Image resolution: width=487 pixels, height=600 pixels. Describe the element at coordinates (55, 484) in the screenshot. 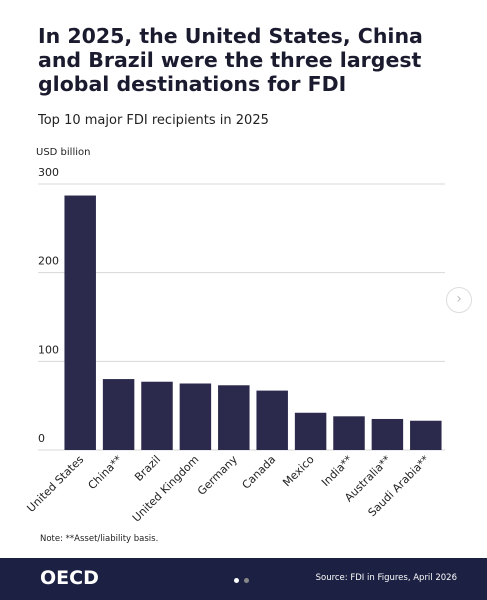

I see `x-tick-label: United States` at that location.